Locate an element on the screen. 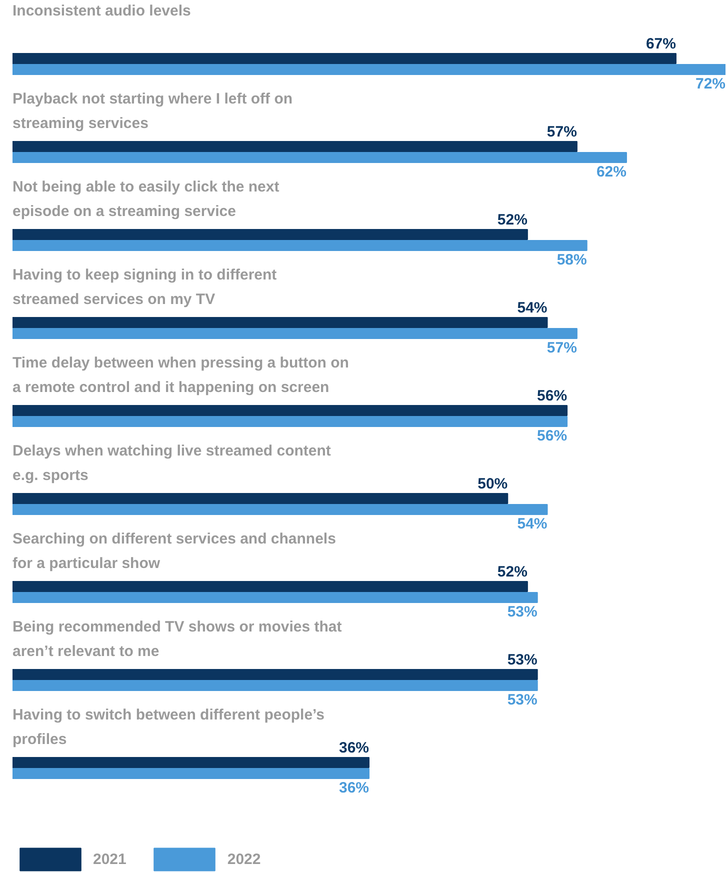 Image resolution: width=727 pixels, height=873 pixels. data-label: 50% is located at coordinates (493, 484).